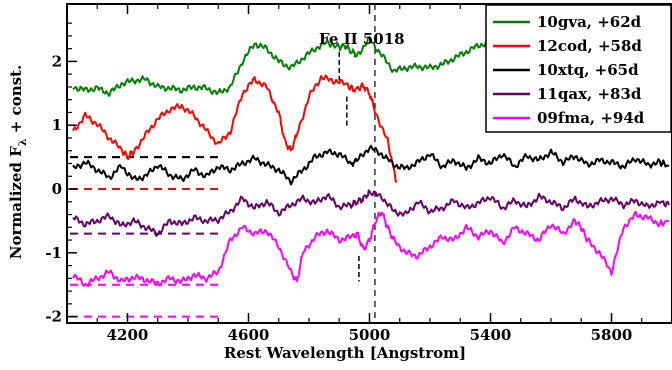  What do you see at coordinates (57, 61) in the screenshot?
I see `y-tick-label: 2` at bounding box center [57, 61].